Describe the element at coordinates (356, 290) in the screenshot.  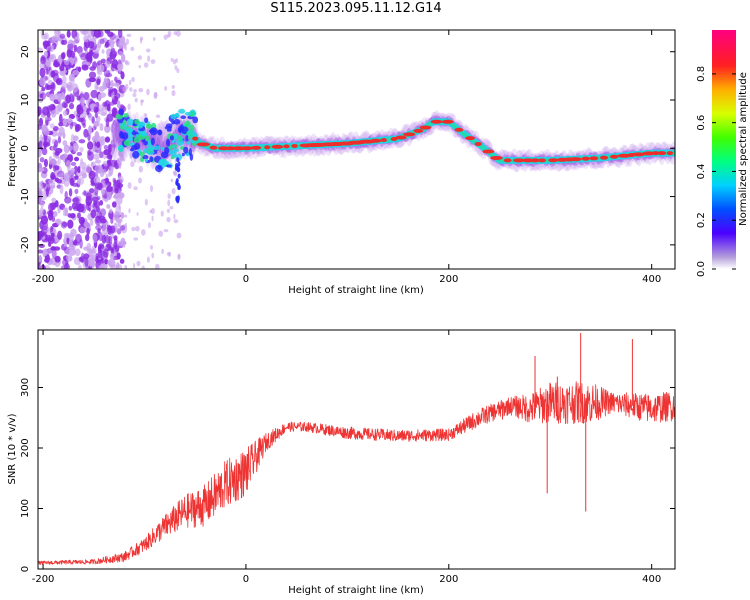
I see `spectrogram-x-label: Height of straight line (km)` at that location.